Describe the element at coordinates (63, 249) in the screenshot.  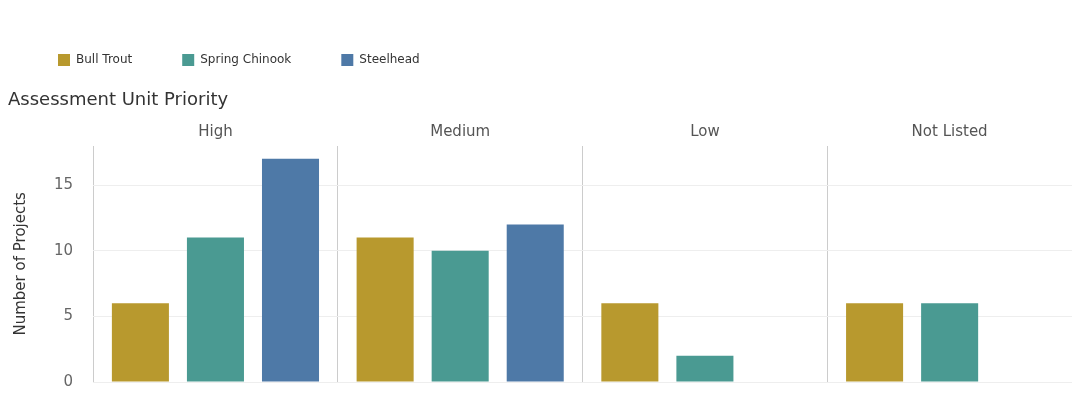
I see `y-tick-label: 10` at that location.